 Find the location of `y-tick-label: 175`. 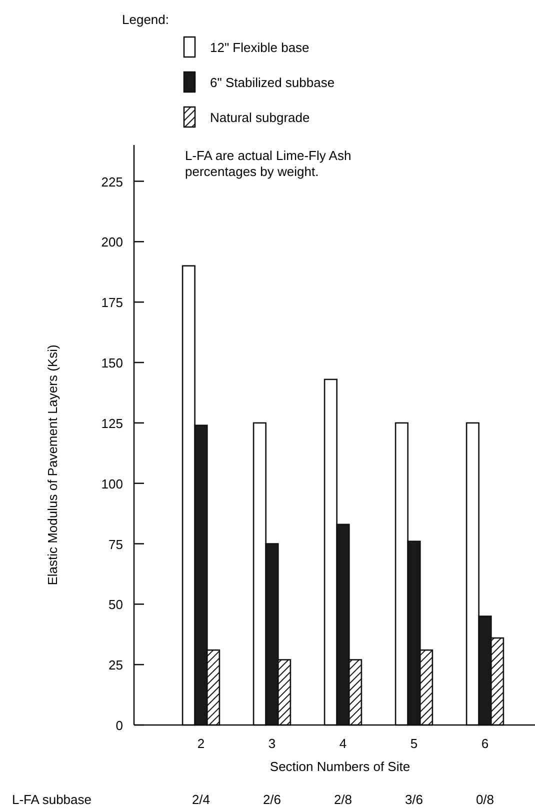

y-tick-label: 175 is located at coordinates (112, 302).